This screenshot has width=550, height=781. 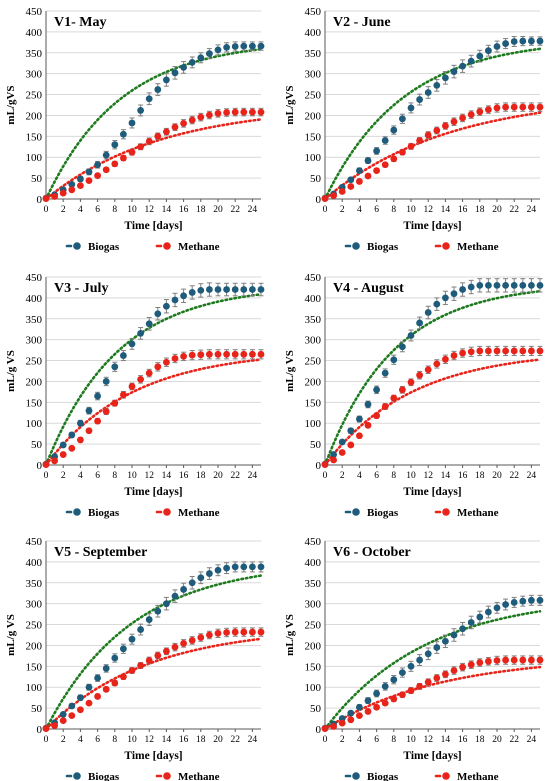 What do you see at coordinates (313, 137) in the screenshot?
I see `y-tick-label: 150` at bounding box center [313, 137].